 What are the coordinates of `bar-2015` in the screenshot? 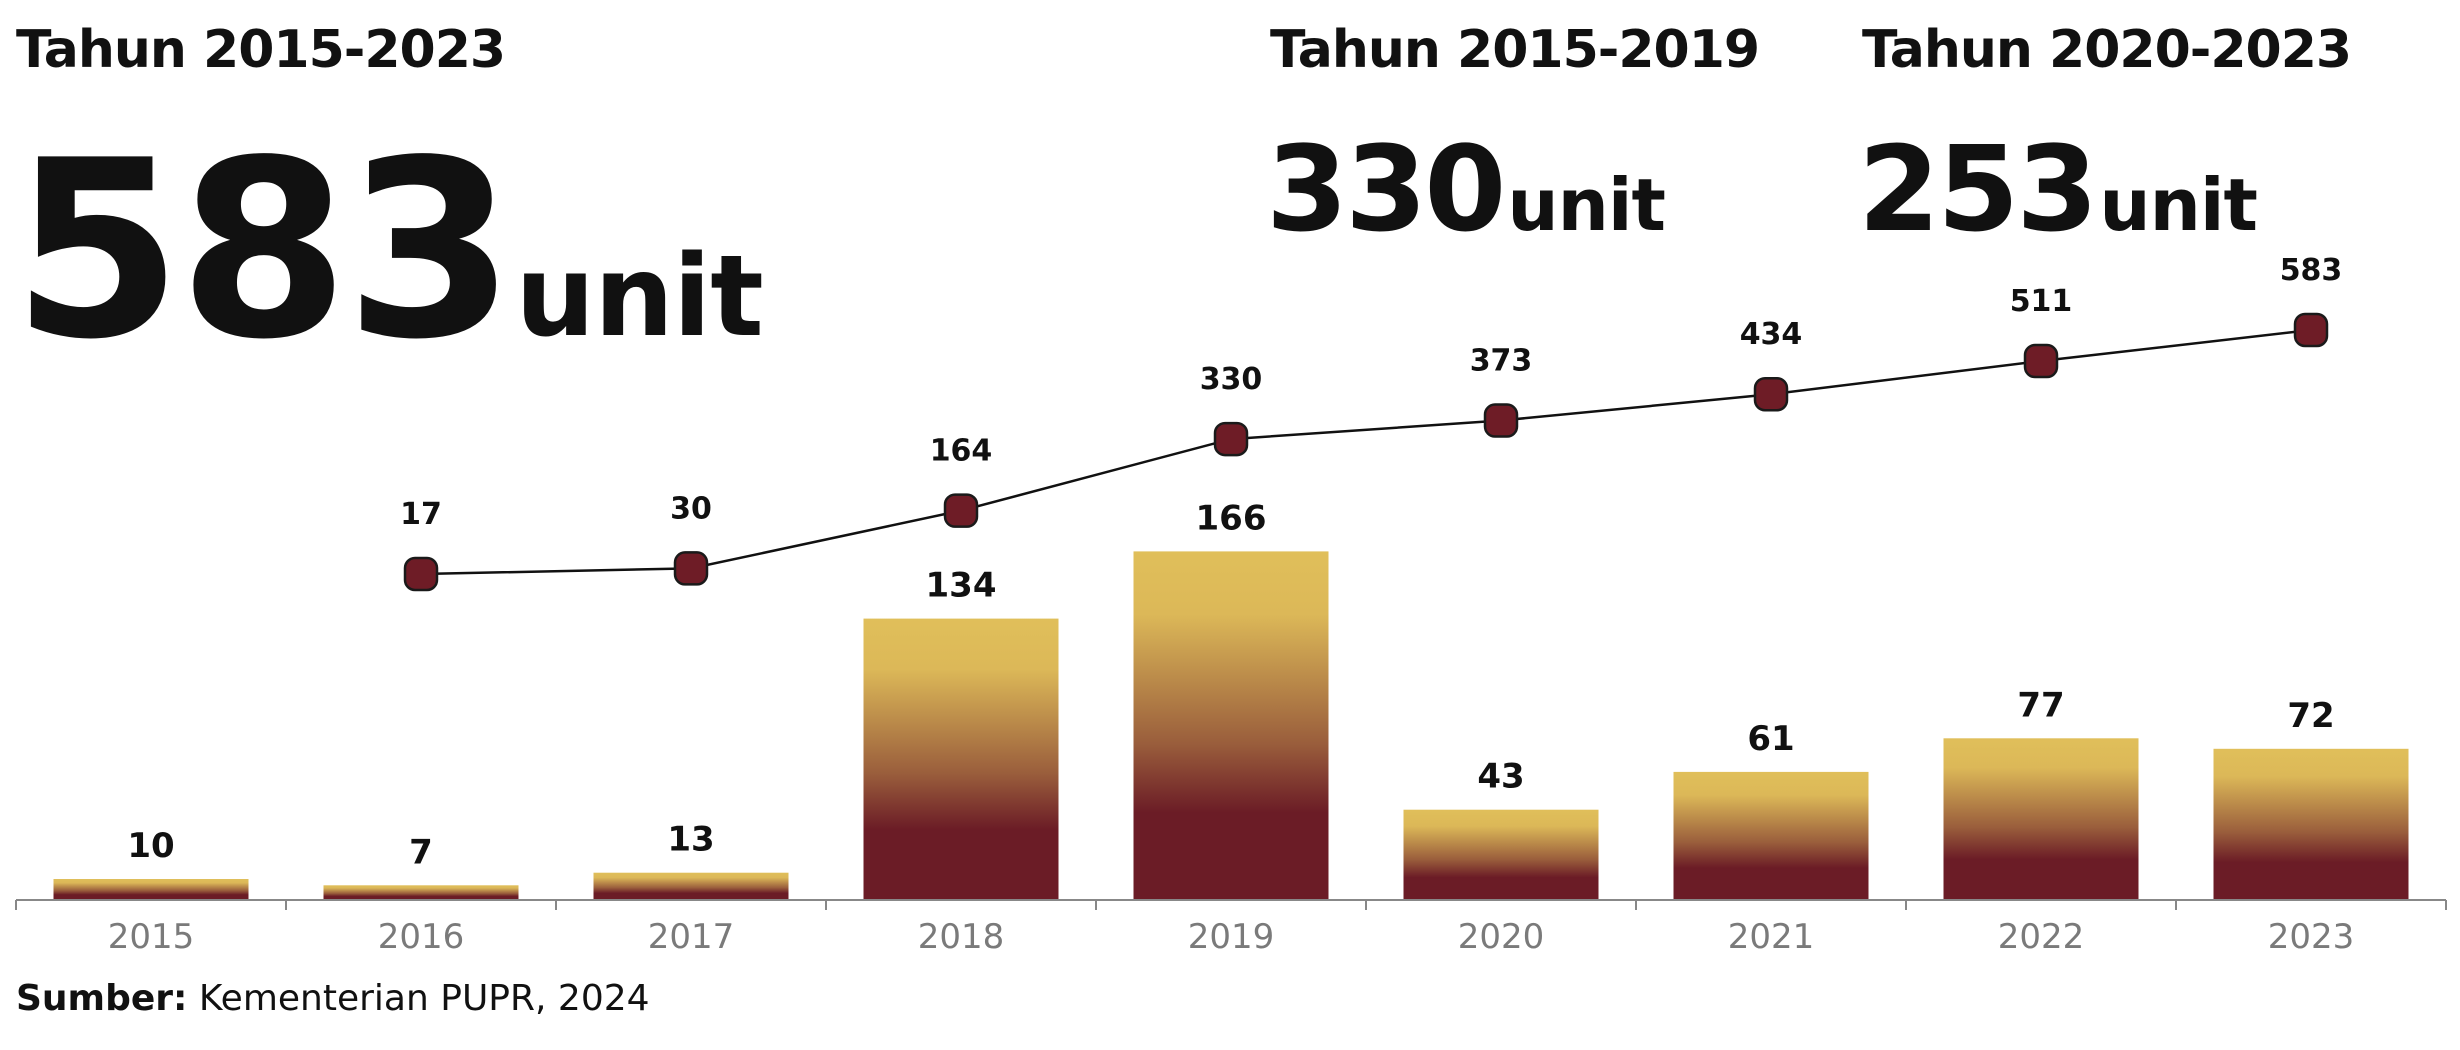 It's located at (151, 889).